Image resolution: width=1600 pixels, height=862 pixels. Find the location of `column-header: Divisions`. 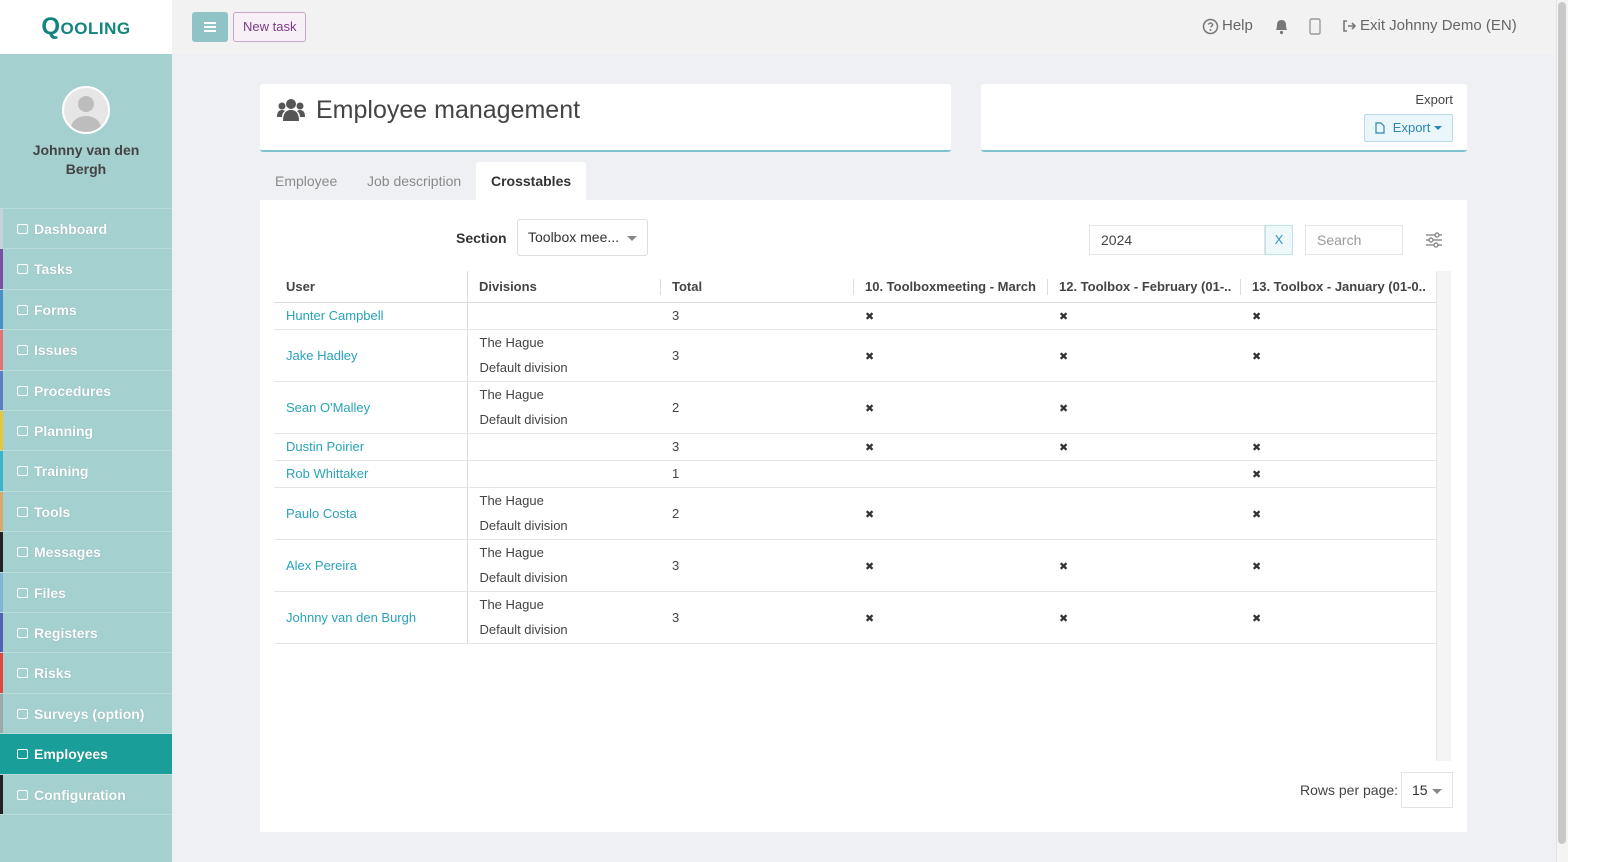

column-header: Divisions is located at coordinates (563, 287).